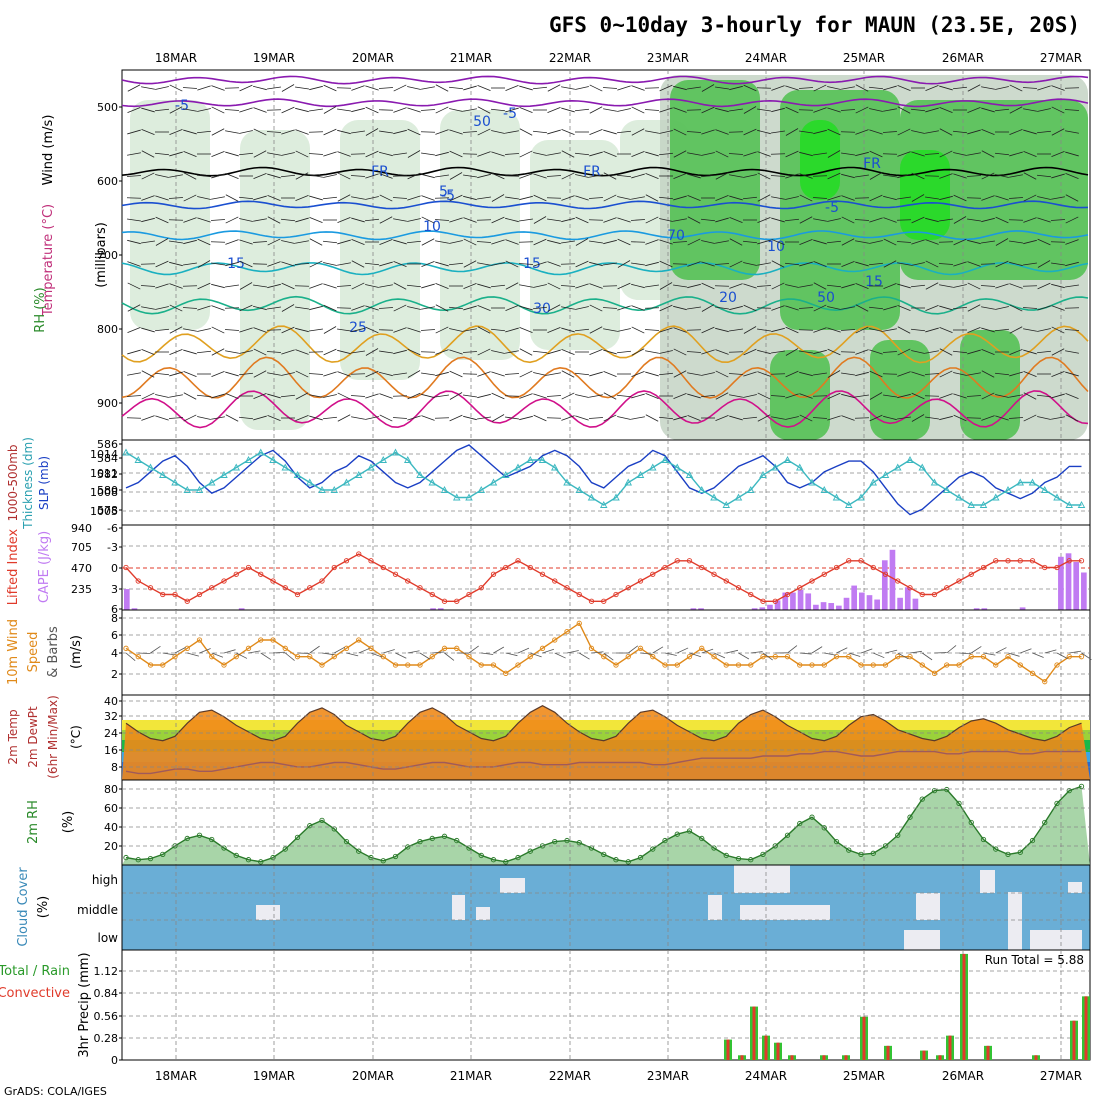  Describe the element at coordinates (114, 653) in the screenshot. I see `wind10-tick: 4` at that location.